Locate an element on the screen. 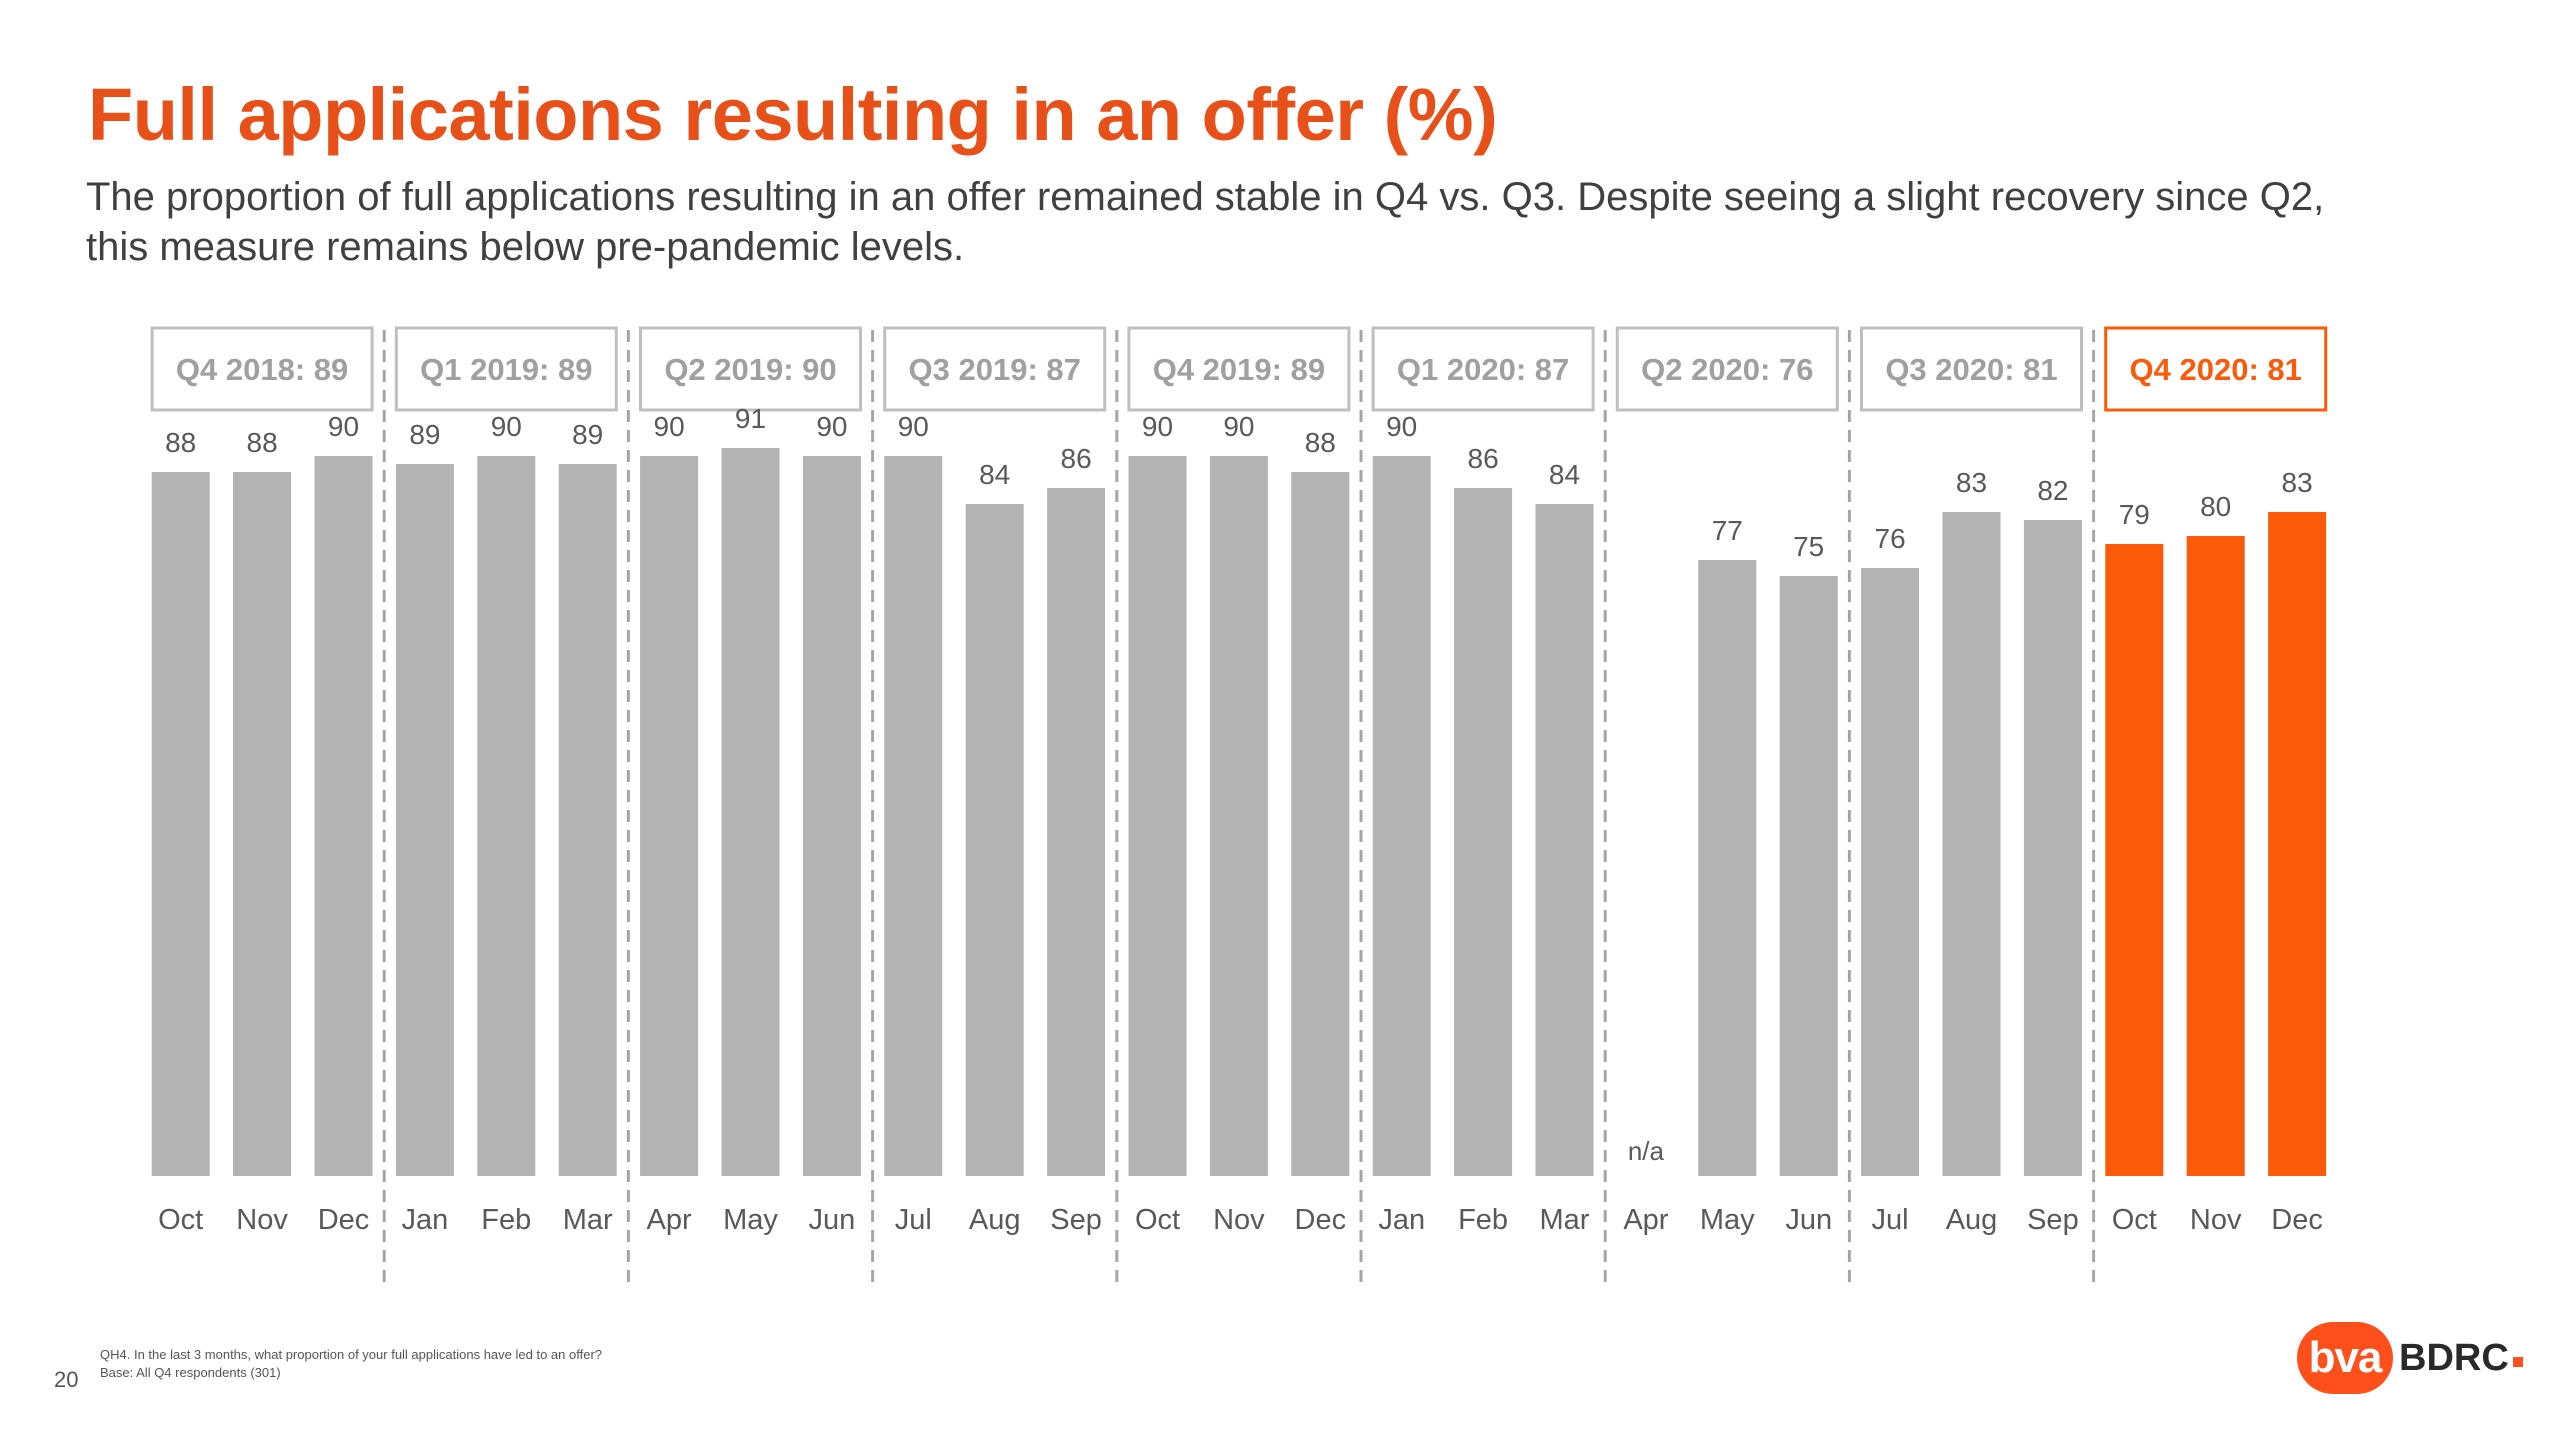  x-tick-label: Apr is located at coordinates (1645, 1220).